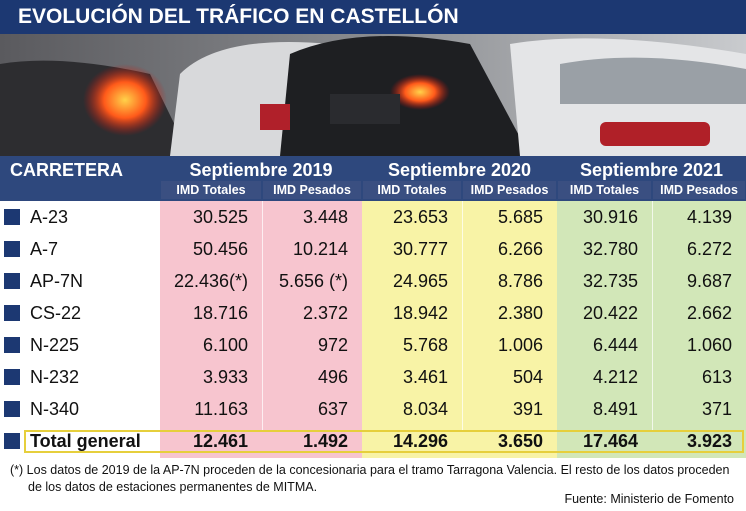 The height and width of the screenshot is (511, 746). I want to click on road-name: N-232, so click(55, 377).